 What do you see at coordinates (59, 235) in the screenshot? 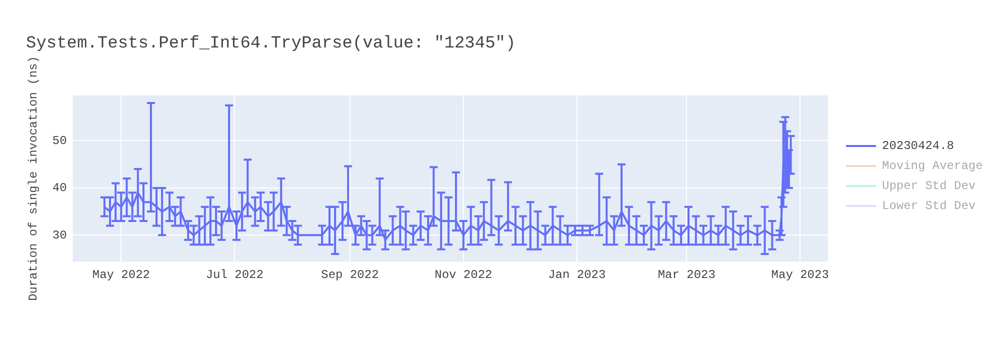
I see `y-tick-label: 30` at bounding box center [59, 235].